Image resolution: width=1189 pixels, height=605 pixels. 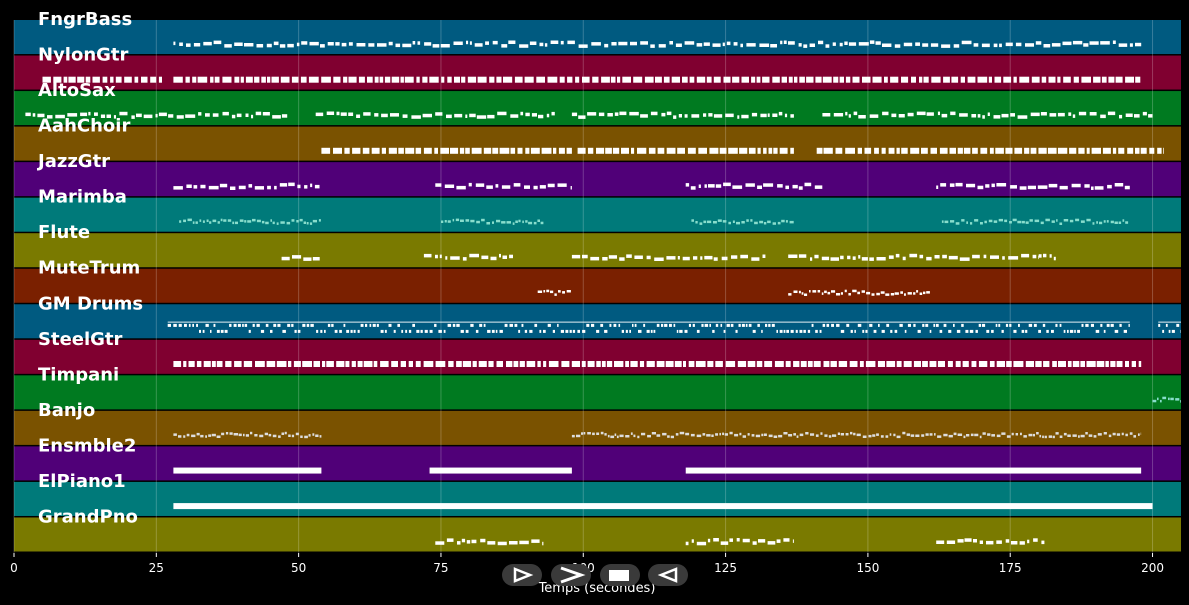 I want to click on forward-button, so click(x=571, y=575).